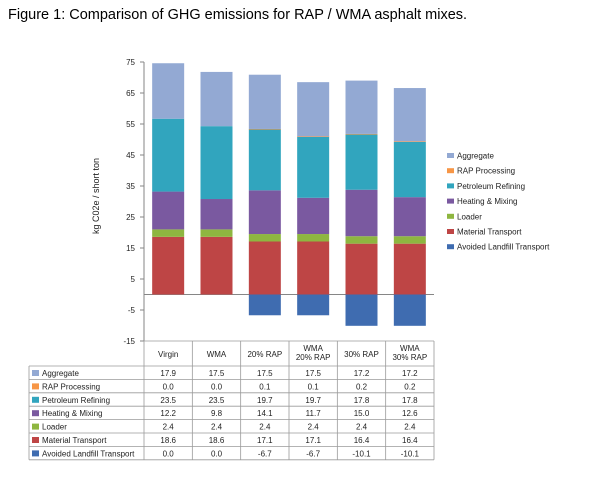 The width and height of the screenshot is (593, 481). What do you see at coordinates (410, 453) in the screenshot?
I see `table-cell: -10.1` at bounding box center [410, 453].